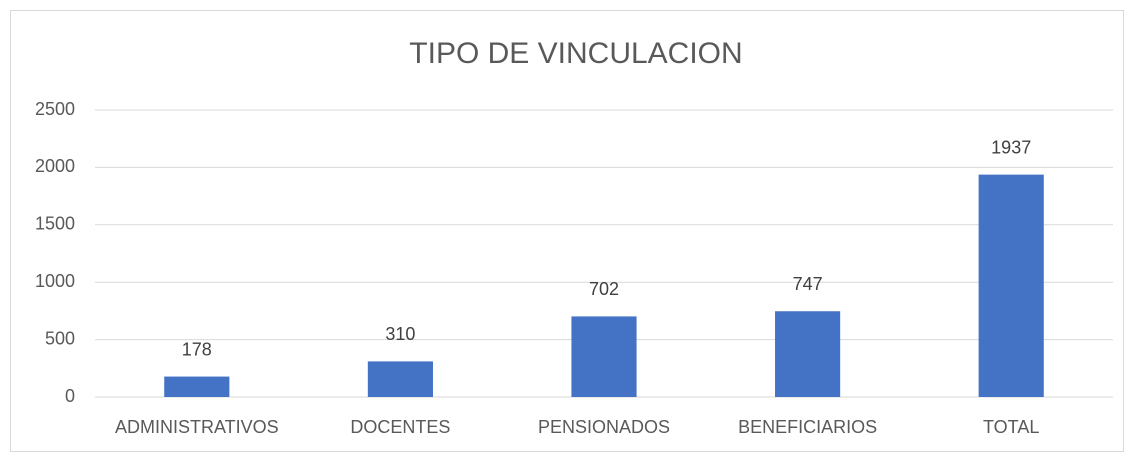 The width and height of the screenshot is (1135, 453). I want to click on data-label: 310, so click(400, 334).